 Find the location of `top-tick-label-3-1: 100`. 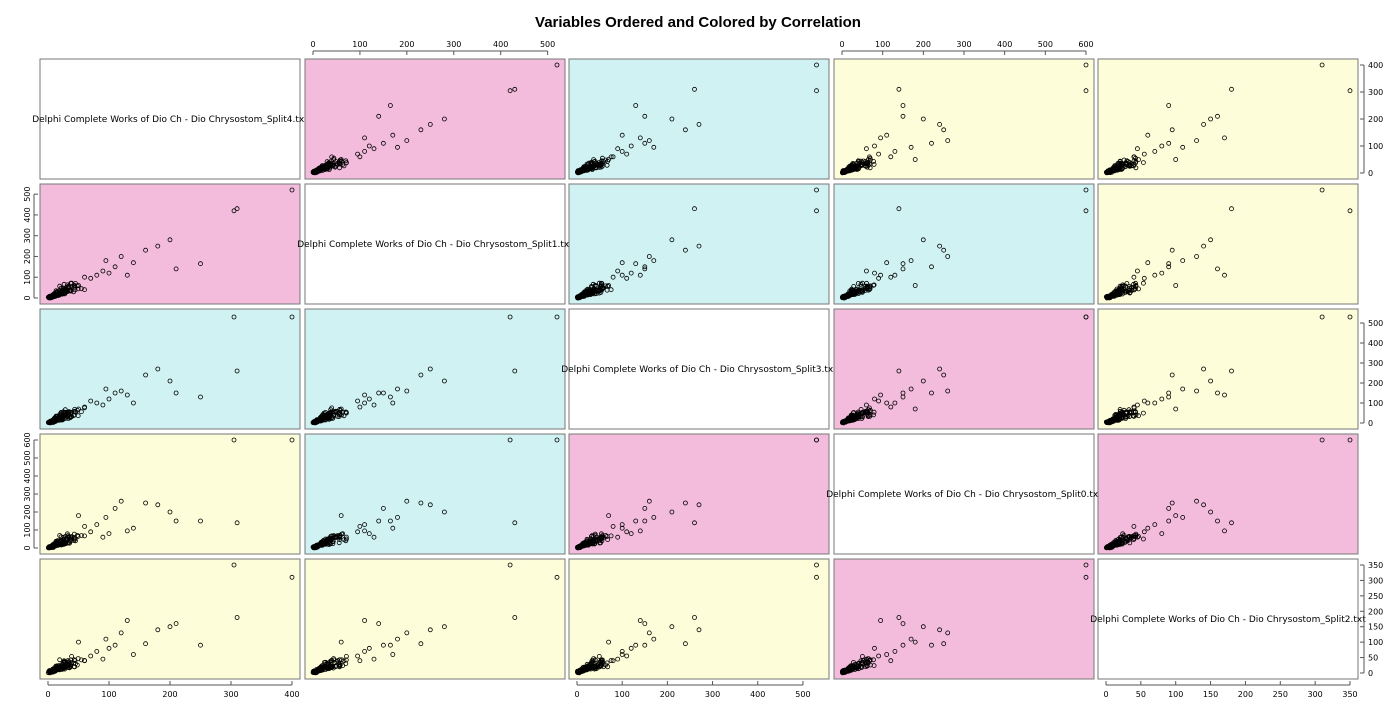

top-tick-label-3-1: 100 is located at coordinates (882, 44).